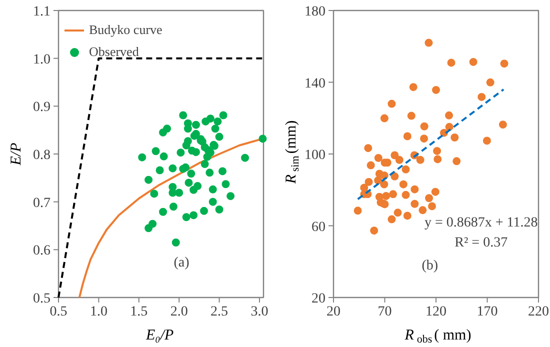 The image size is (550, 347). I want to click on annotation: y = 0.8687x + 11.28, so click(481, 222).